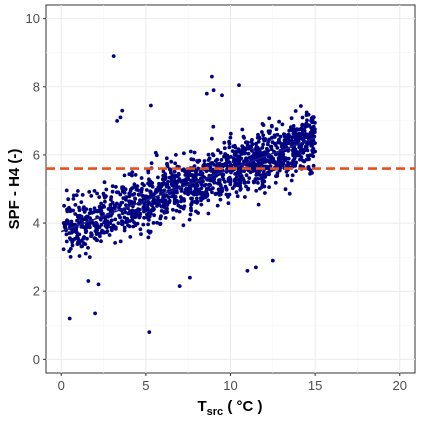  What do you see at coordinates (242, 406) in the screenshot?
I see `x-axis-title-unit: ( °C )` at bounding box center [242, 406].